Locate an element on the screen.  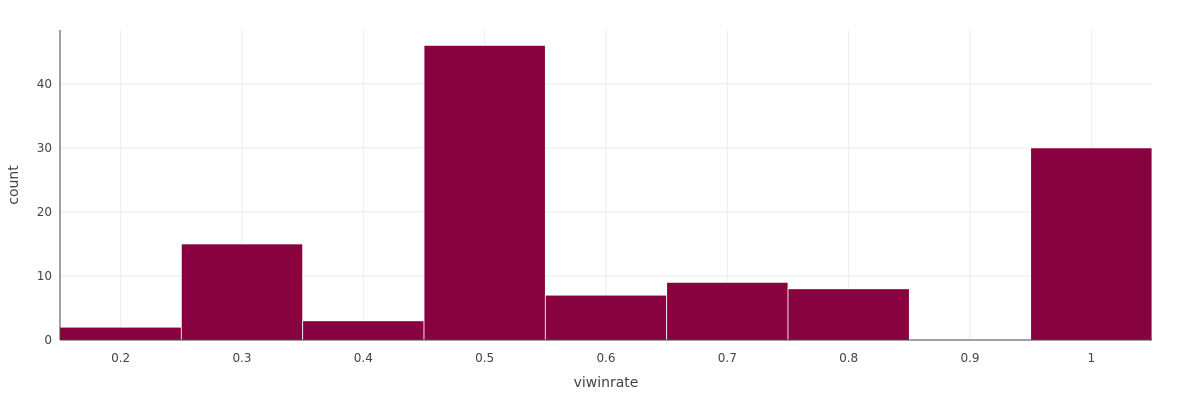
x-axis-title: viwinrate is located at coordinates (606, 383).